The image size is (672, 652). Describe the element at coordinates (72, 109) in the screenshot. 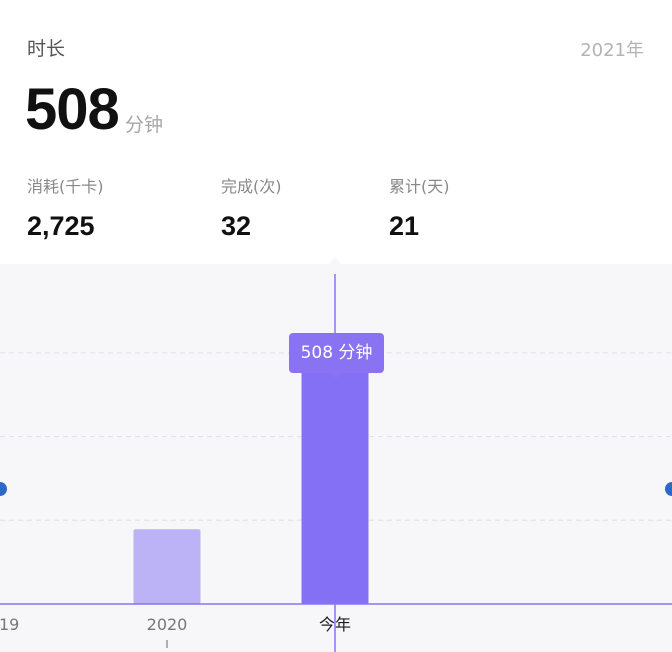

I see `total-duration-value: 508` at that location.